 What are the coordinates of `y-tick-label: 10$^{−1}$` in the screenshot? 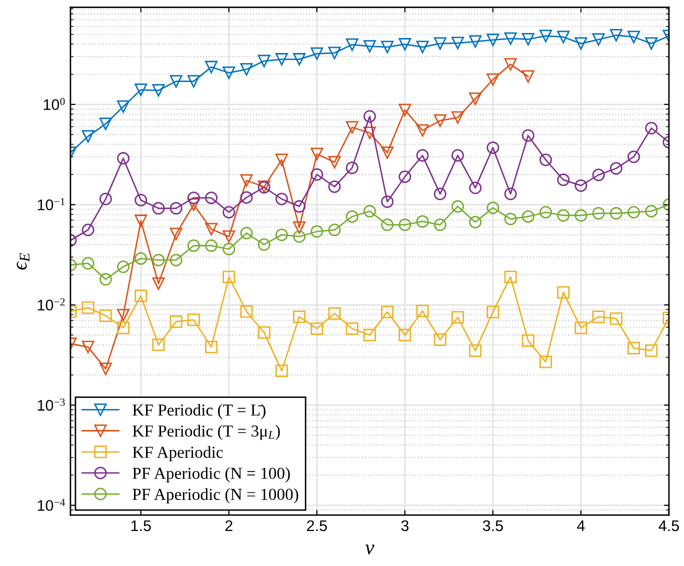 It's located at (51, 204).